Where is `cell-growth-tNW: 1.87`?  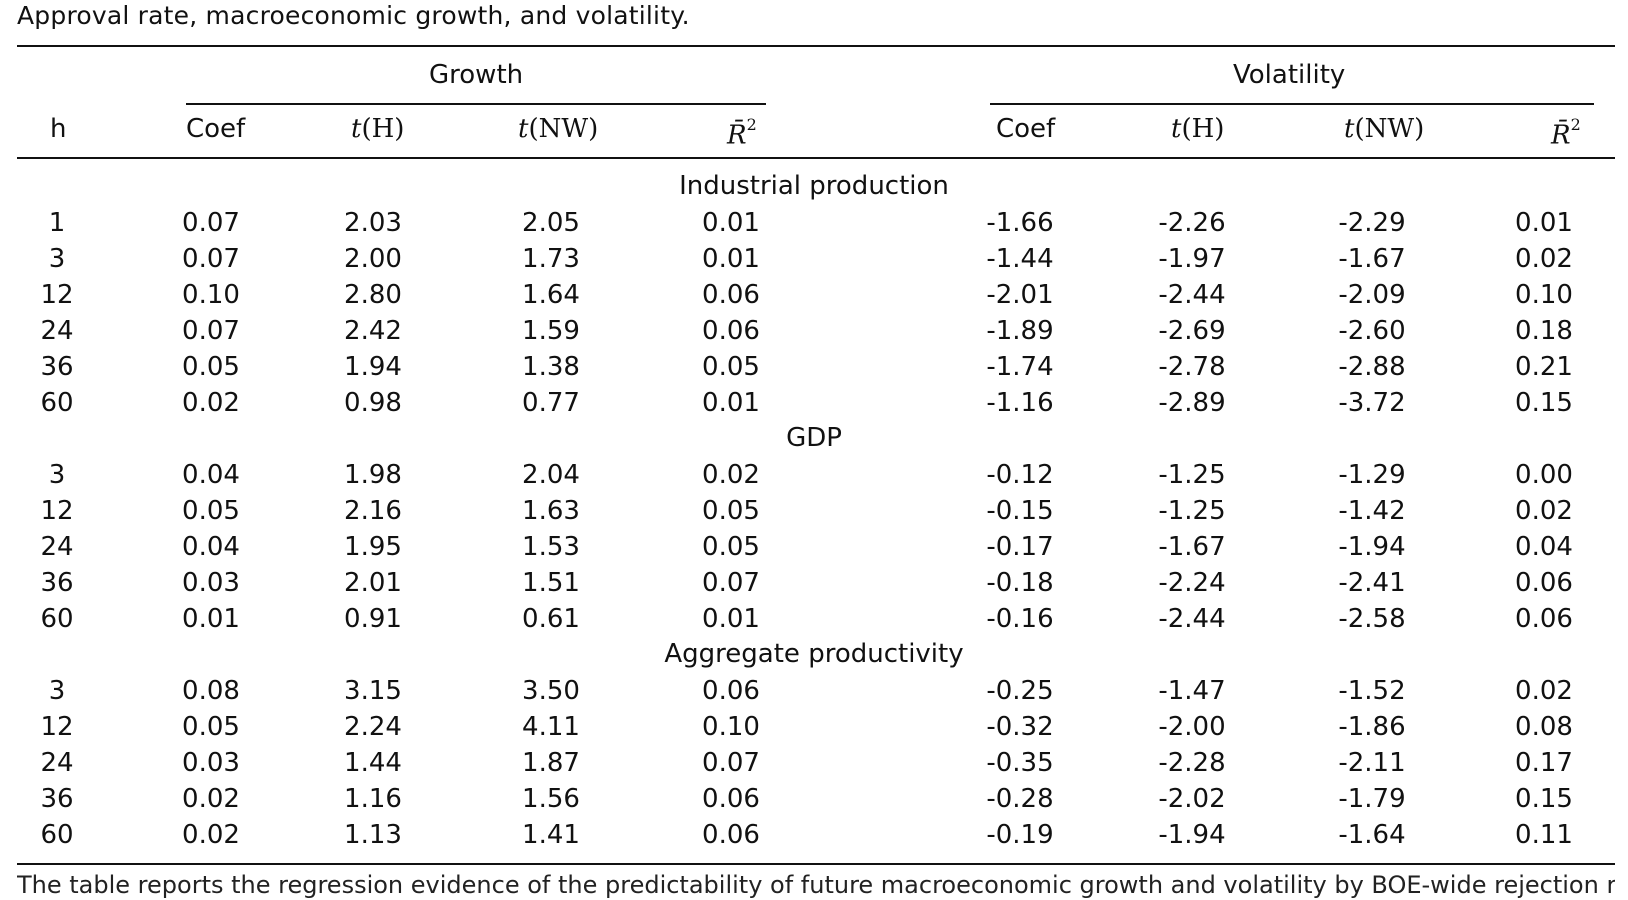 cell-growth-tNW: 1.87 is located at coordinates (551, 763).